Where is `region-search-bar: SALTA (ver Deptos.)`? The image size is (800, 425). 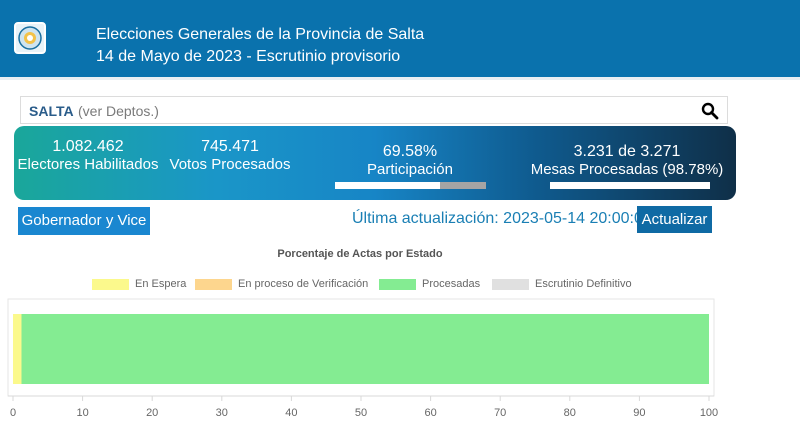
region-search-bar: SALTA (ver Deptos.) is located at coordinates (374, 110).